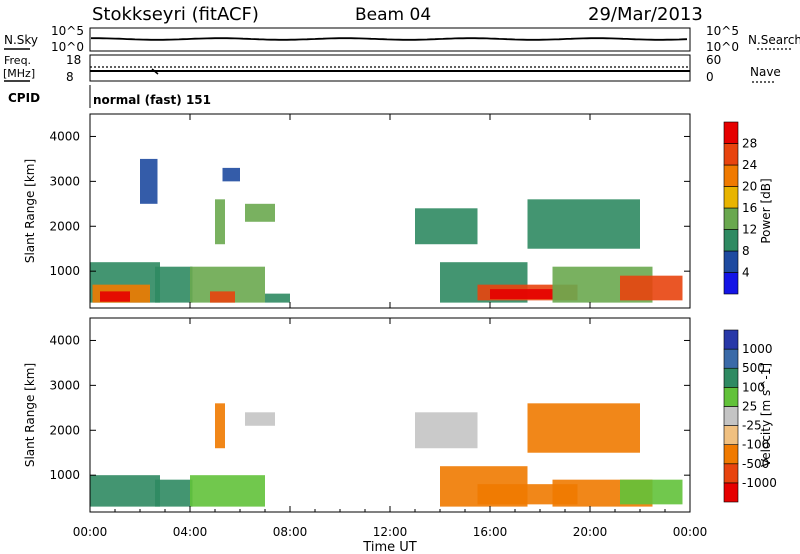 The image size is (800, 554). Describe the element at coordinates (19, 73) in the screenshot. I see `freq-label-2: [MHz]` at that location.